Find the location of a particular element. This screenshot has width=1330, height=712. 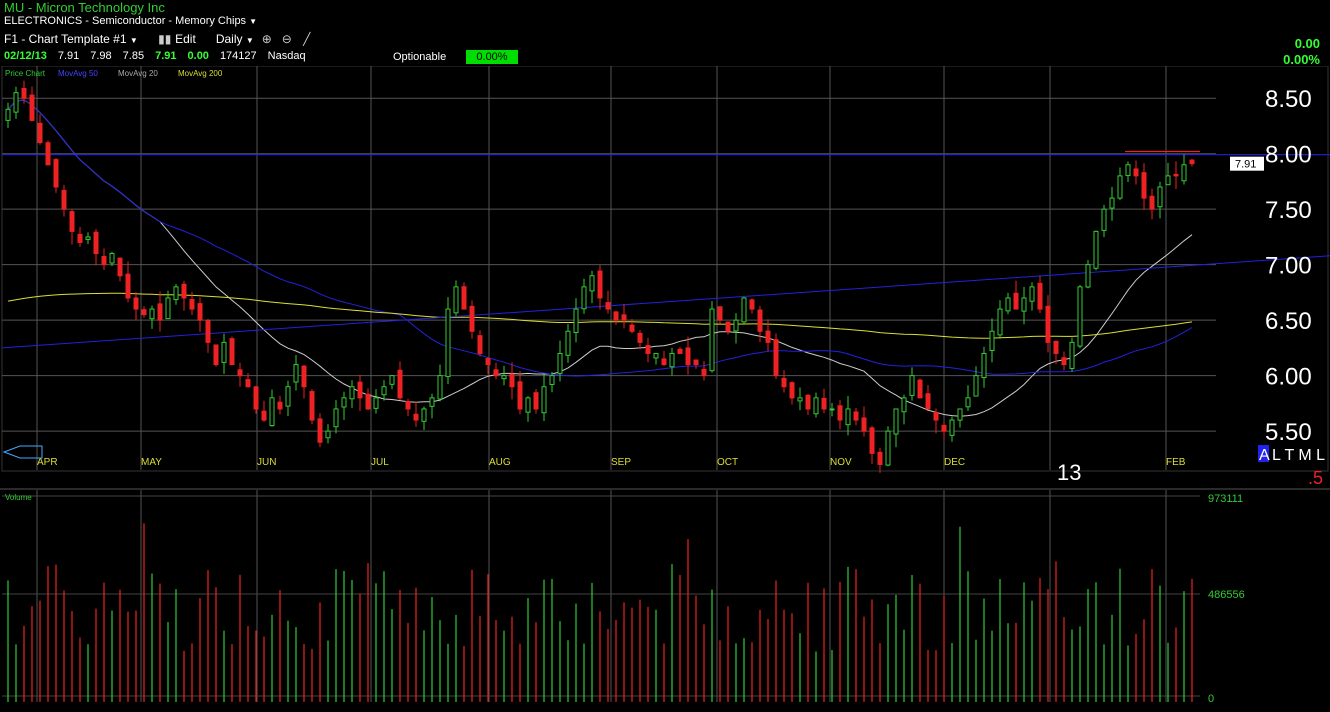

price-tick-label: 6.50 is located at coordinates (1288, 321).